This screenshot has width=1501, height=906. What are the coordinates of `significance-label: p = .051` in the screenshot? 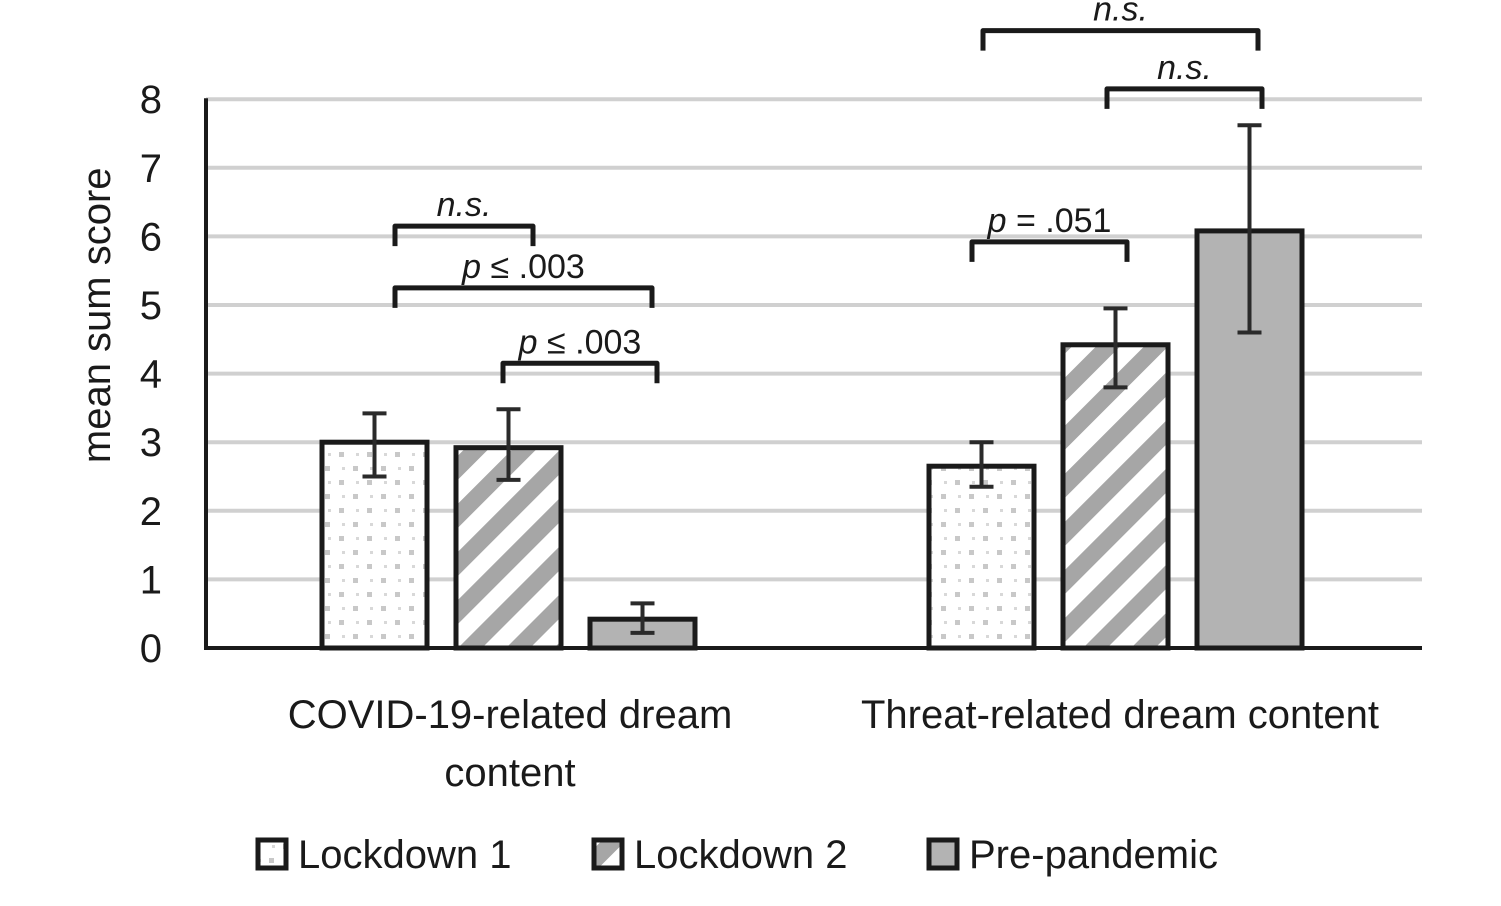 It's located at (1049, 221).